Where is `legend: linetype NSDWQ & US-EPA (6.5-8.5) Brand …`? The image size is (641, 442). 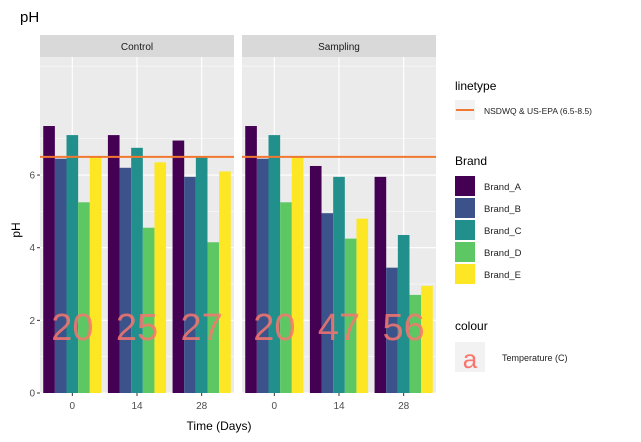 legend: linetype NSDWQ & US-EPA (6.5-8.5) Brand … is located at coordinates (523, 226).